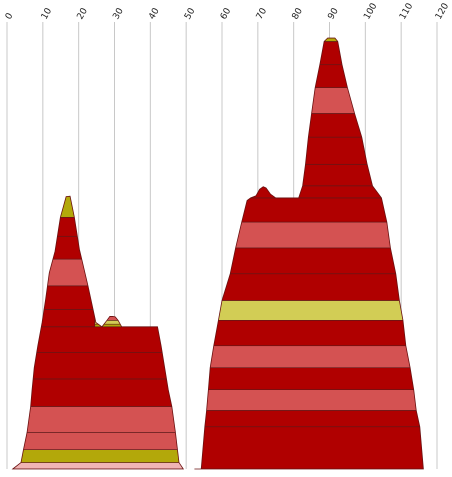 The image size is (452, 477). Describe the element at coordinates (333, 13) in the screenshot. I see `x-tick-label: 90` at that location.